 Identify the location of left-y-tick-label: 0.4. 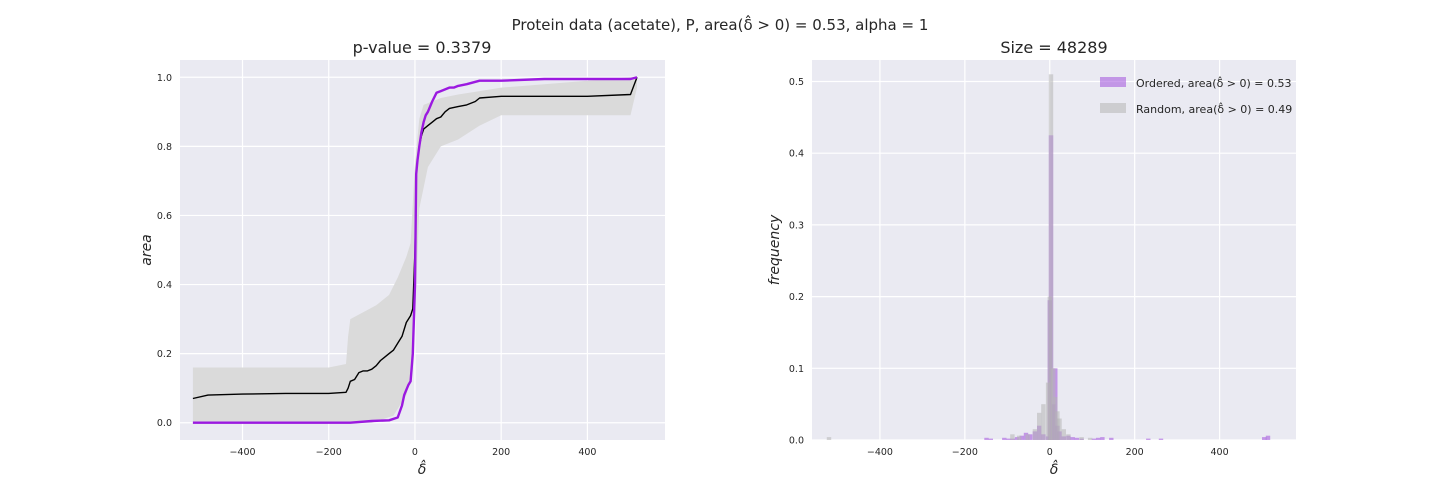
(164, 285).